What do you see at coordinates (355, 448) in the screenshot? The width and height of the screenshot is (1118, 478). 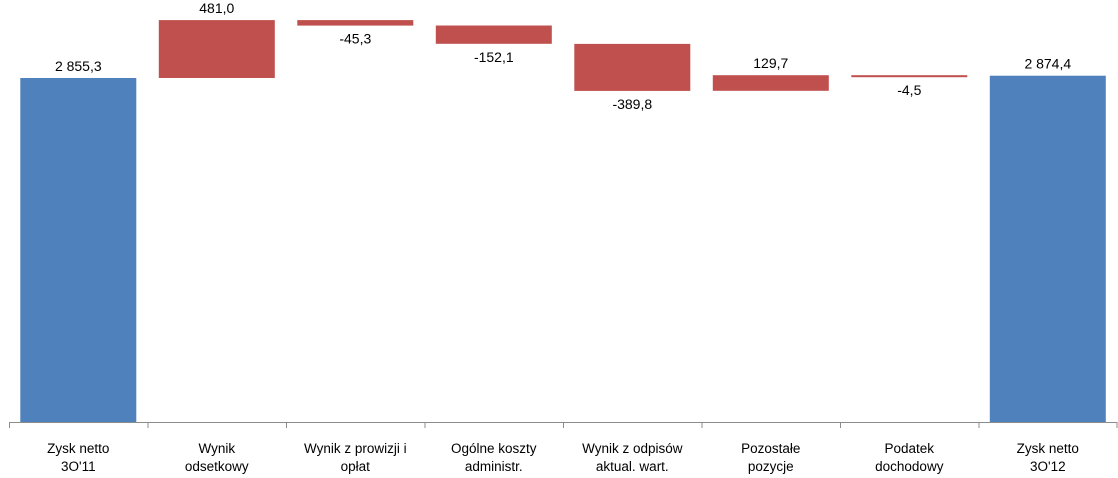 I see `category-label-3-line-1: Wynik z prowizji i` at bounding box center [355, 448].